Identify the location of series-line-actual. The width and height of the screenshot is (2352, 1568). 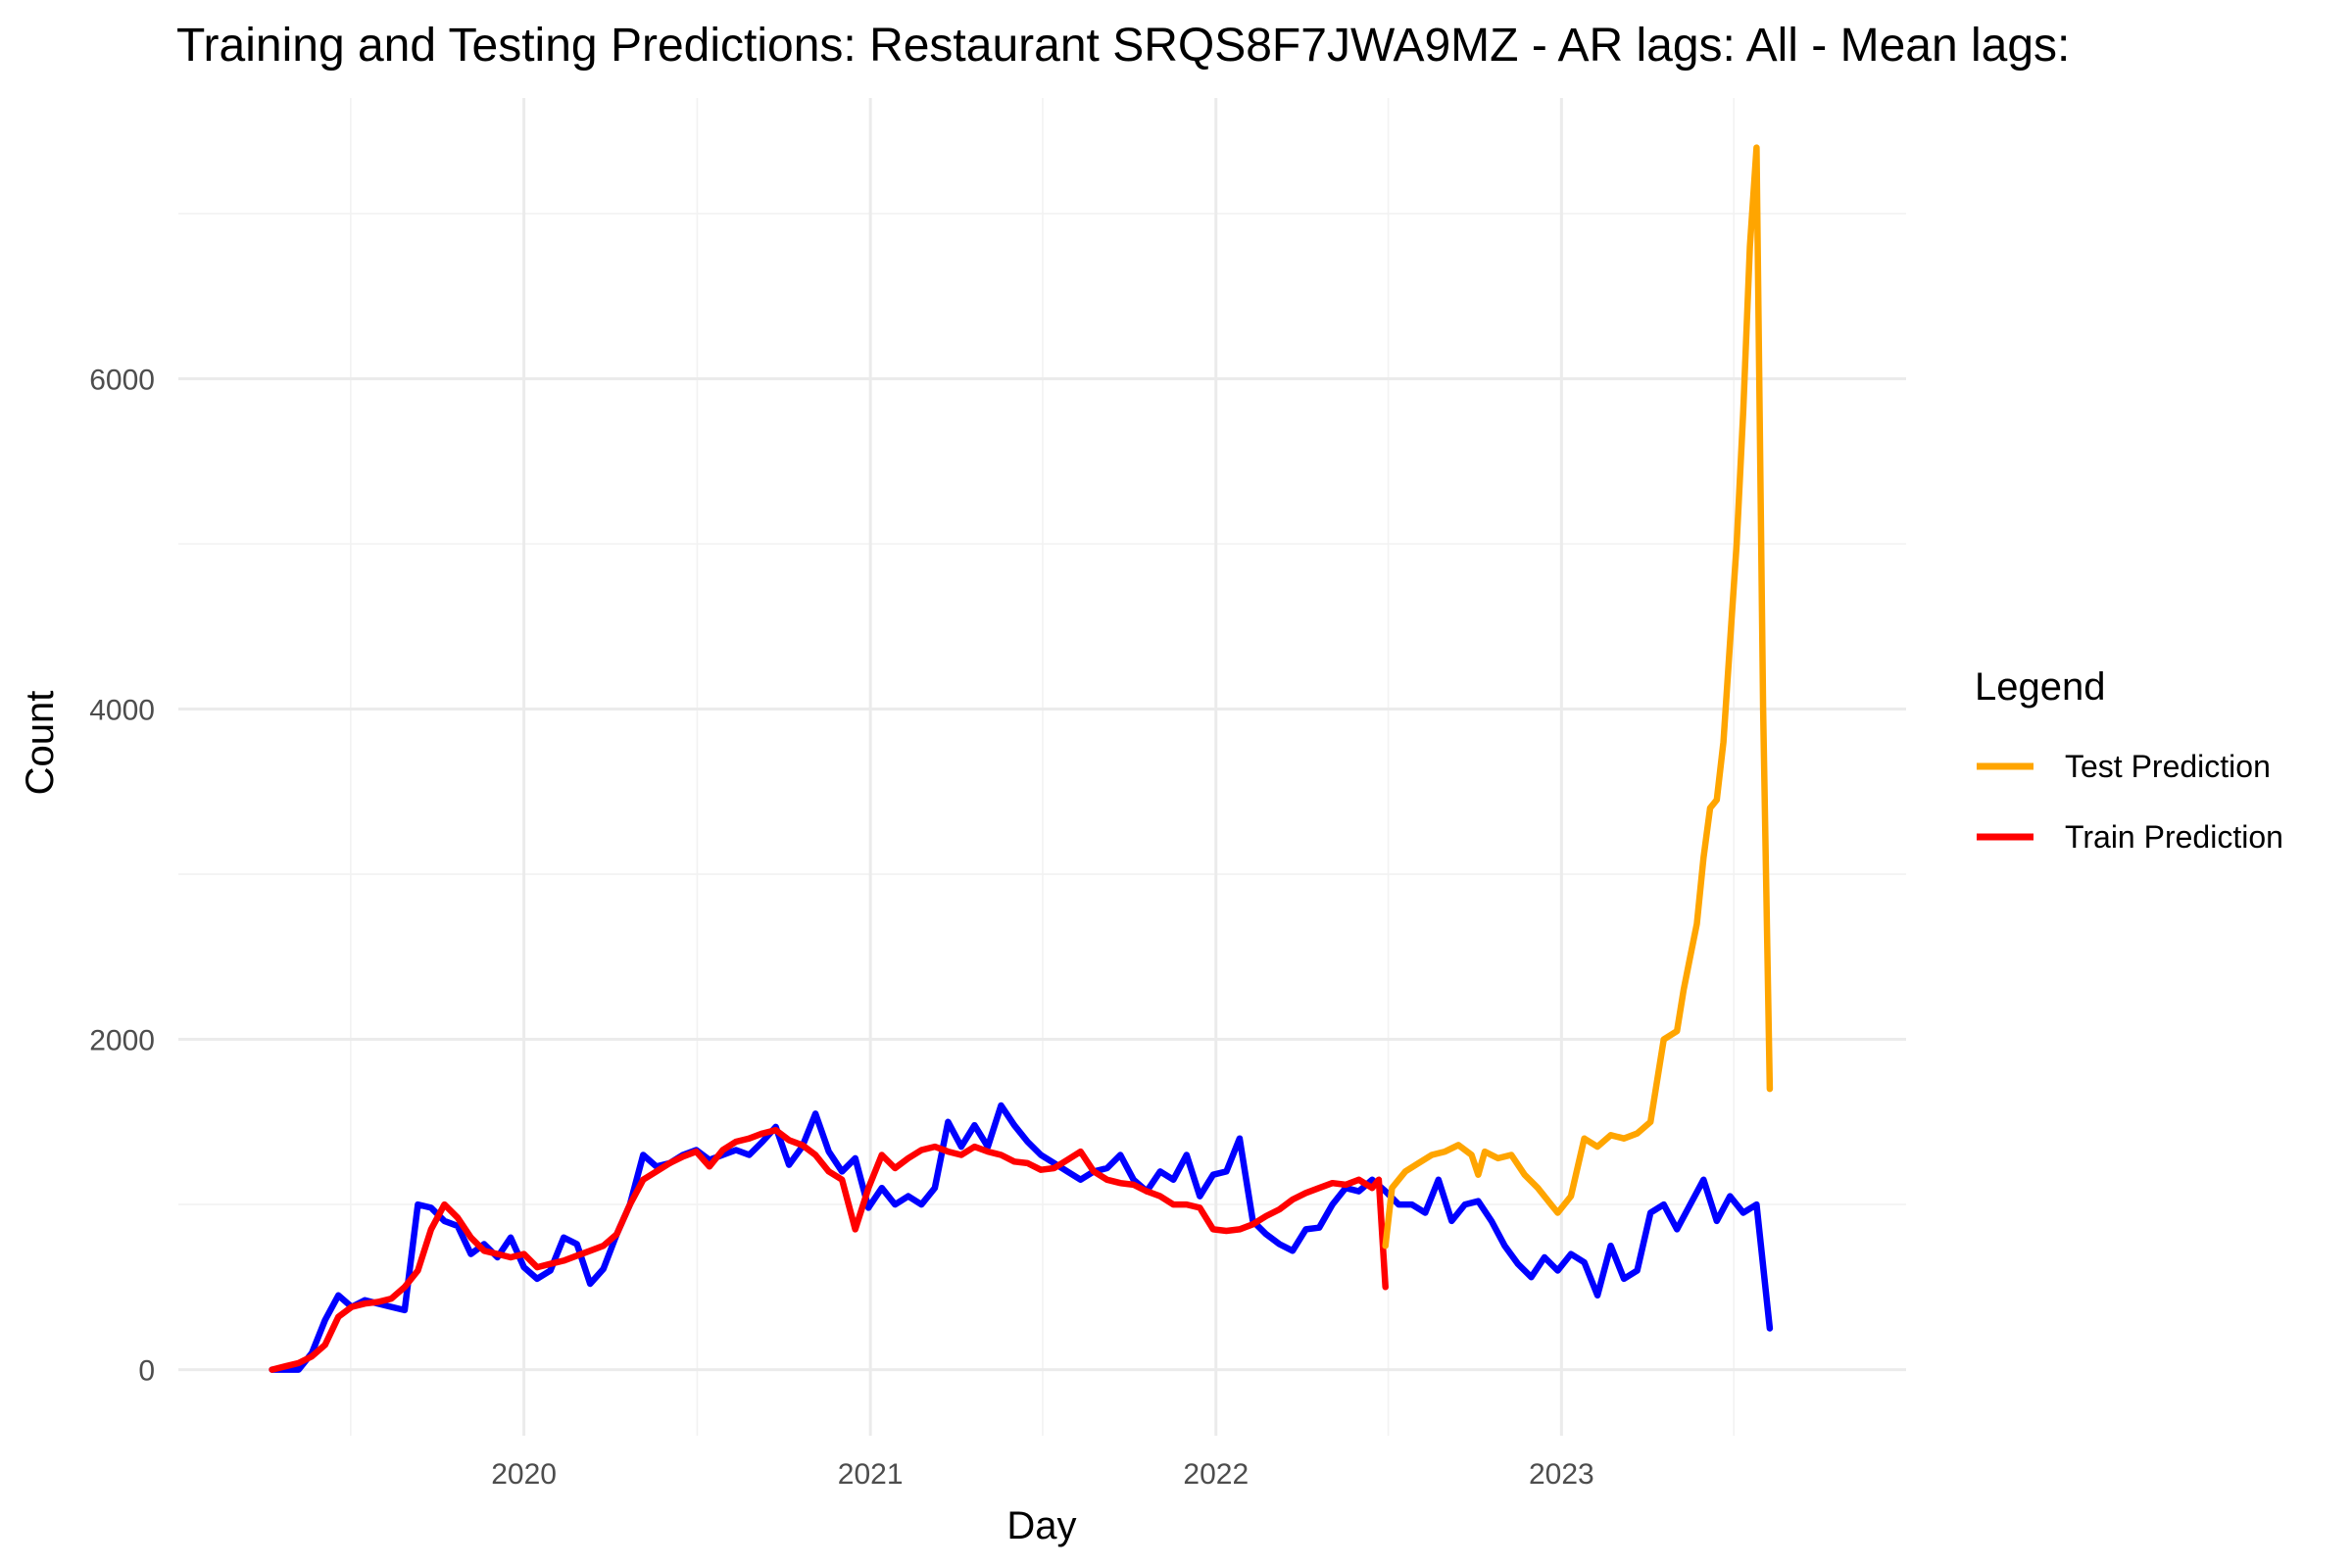
(1021, 1237).